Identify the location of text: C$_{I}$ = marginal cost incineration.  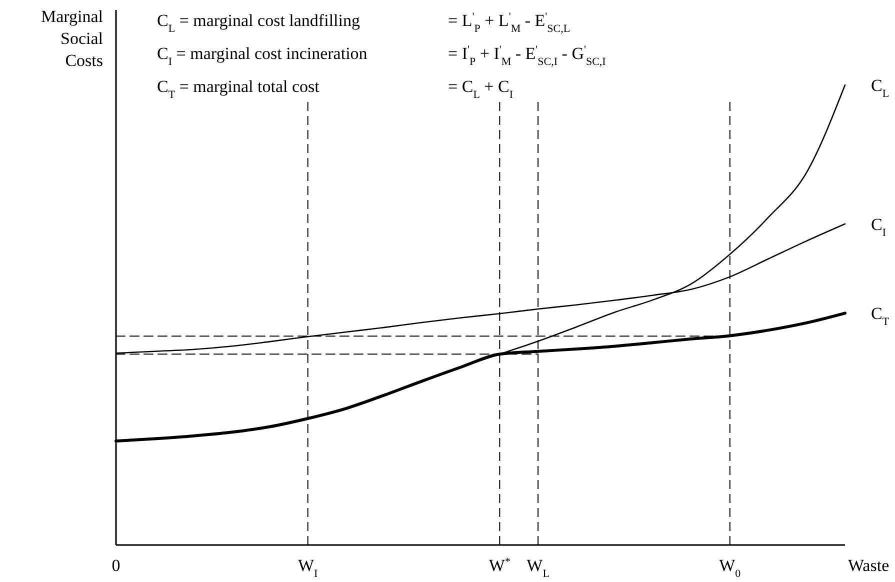
(262, 56).